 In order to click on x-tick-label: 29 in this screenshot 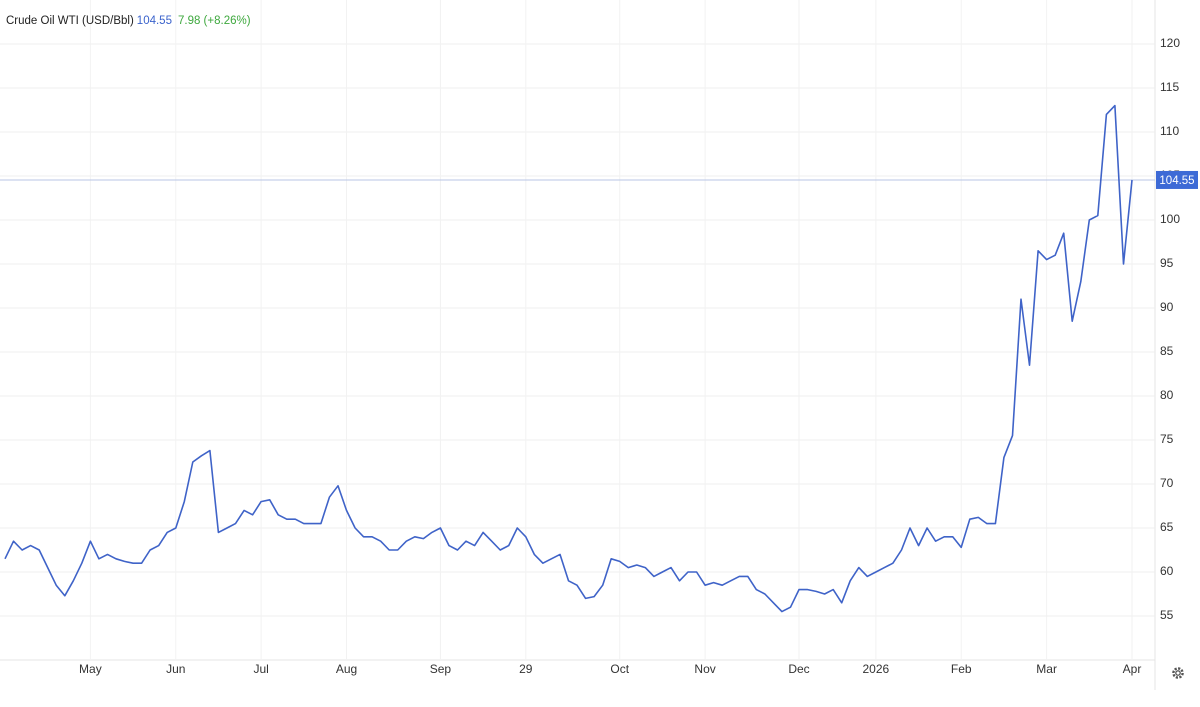, I will do `click(526, 669)`.